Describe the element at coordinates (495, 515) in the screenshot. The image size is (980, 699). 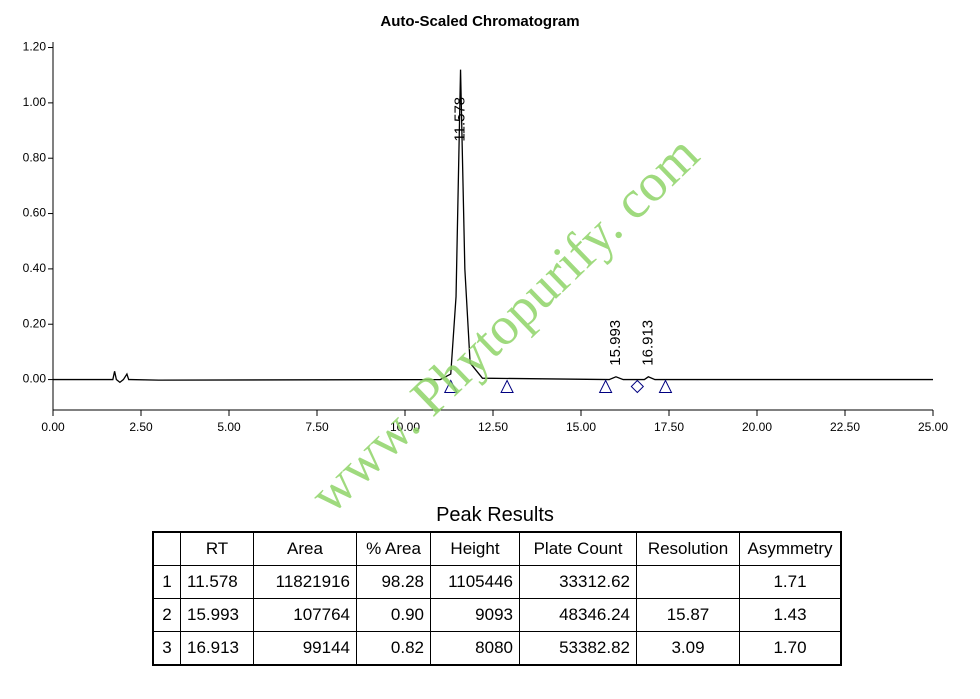
I see `table-title: Peak Results` at that location.